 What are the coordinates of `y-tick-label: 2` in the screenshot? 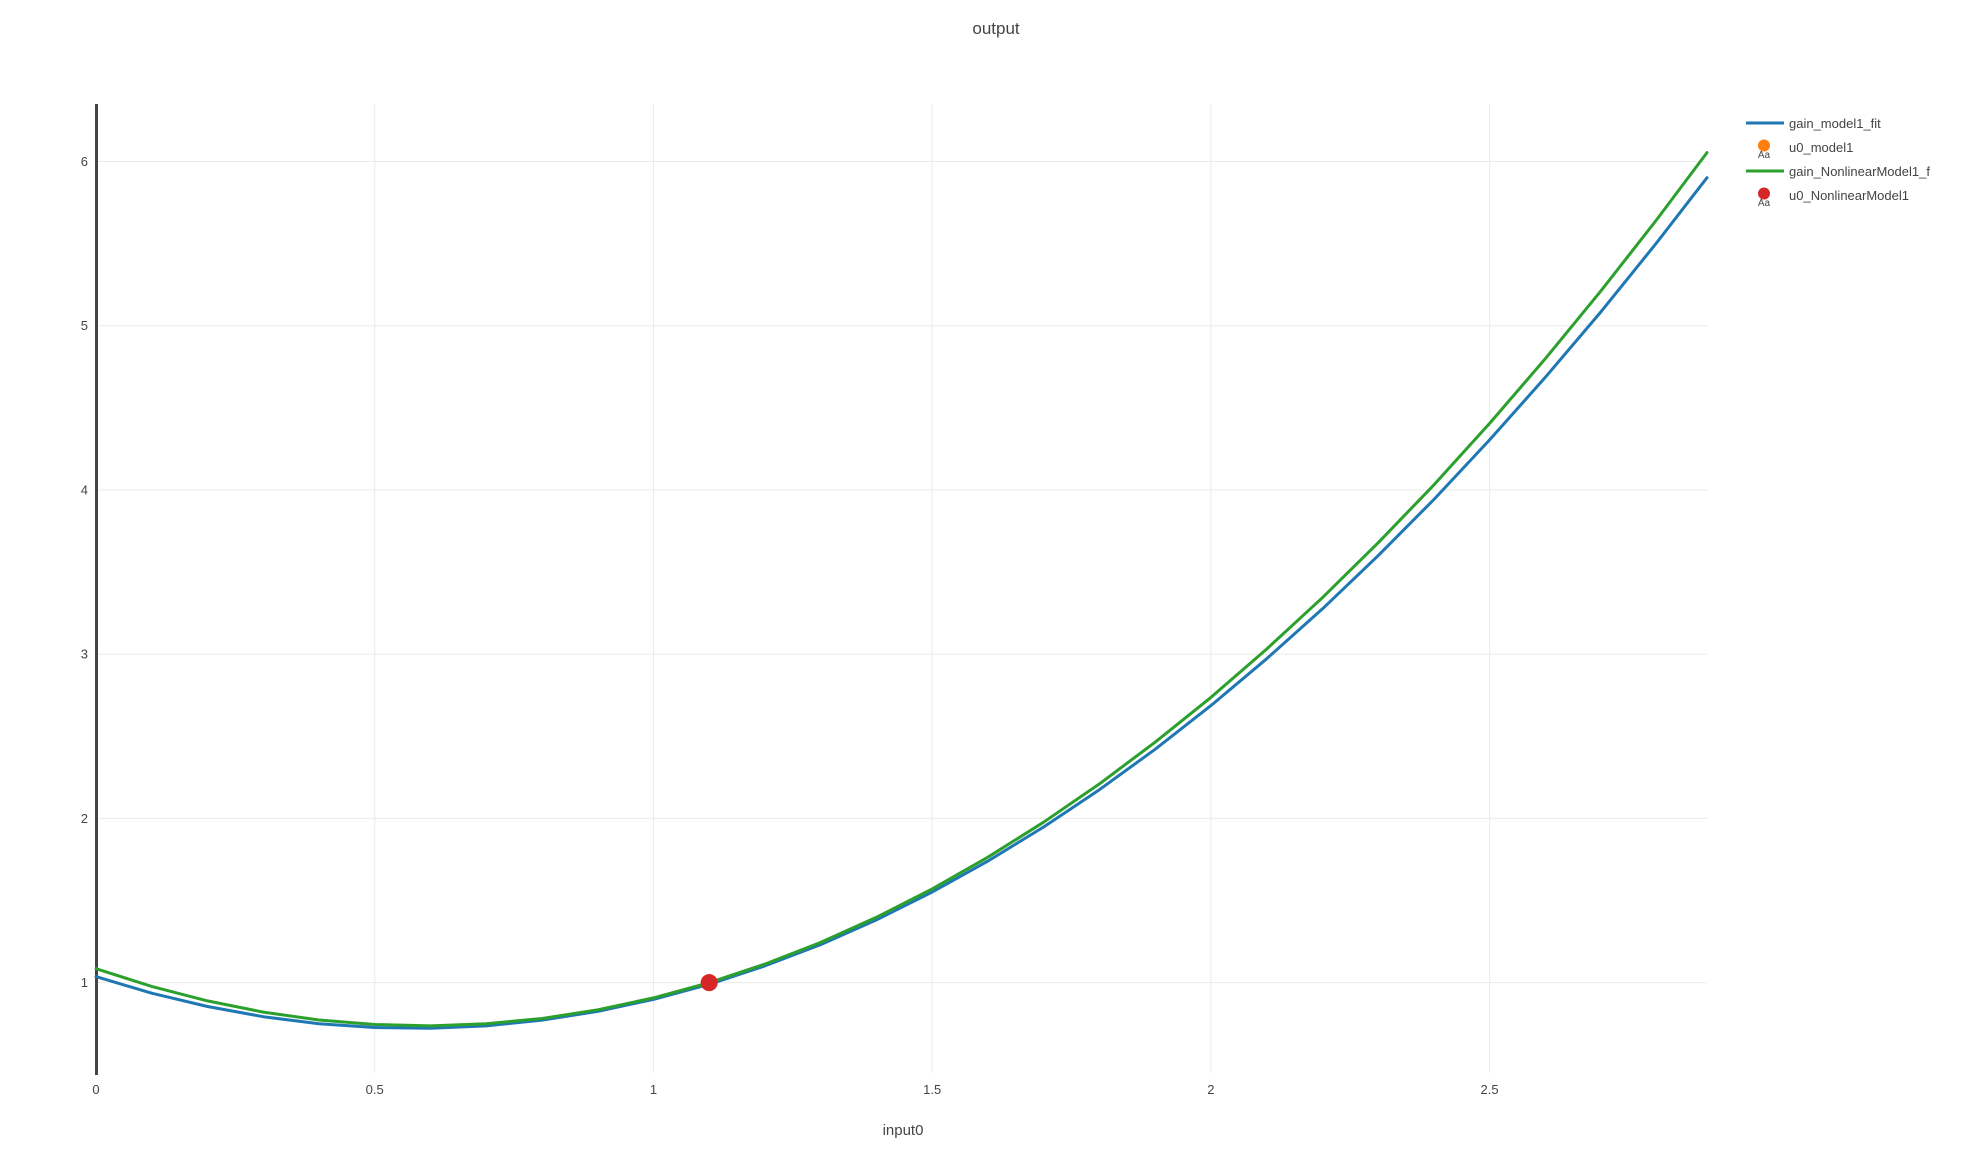 It's located at (84, 818).